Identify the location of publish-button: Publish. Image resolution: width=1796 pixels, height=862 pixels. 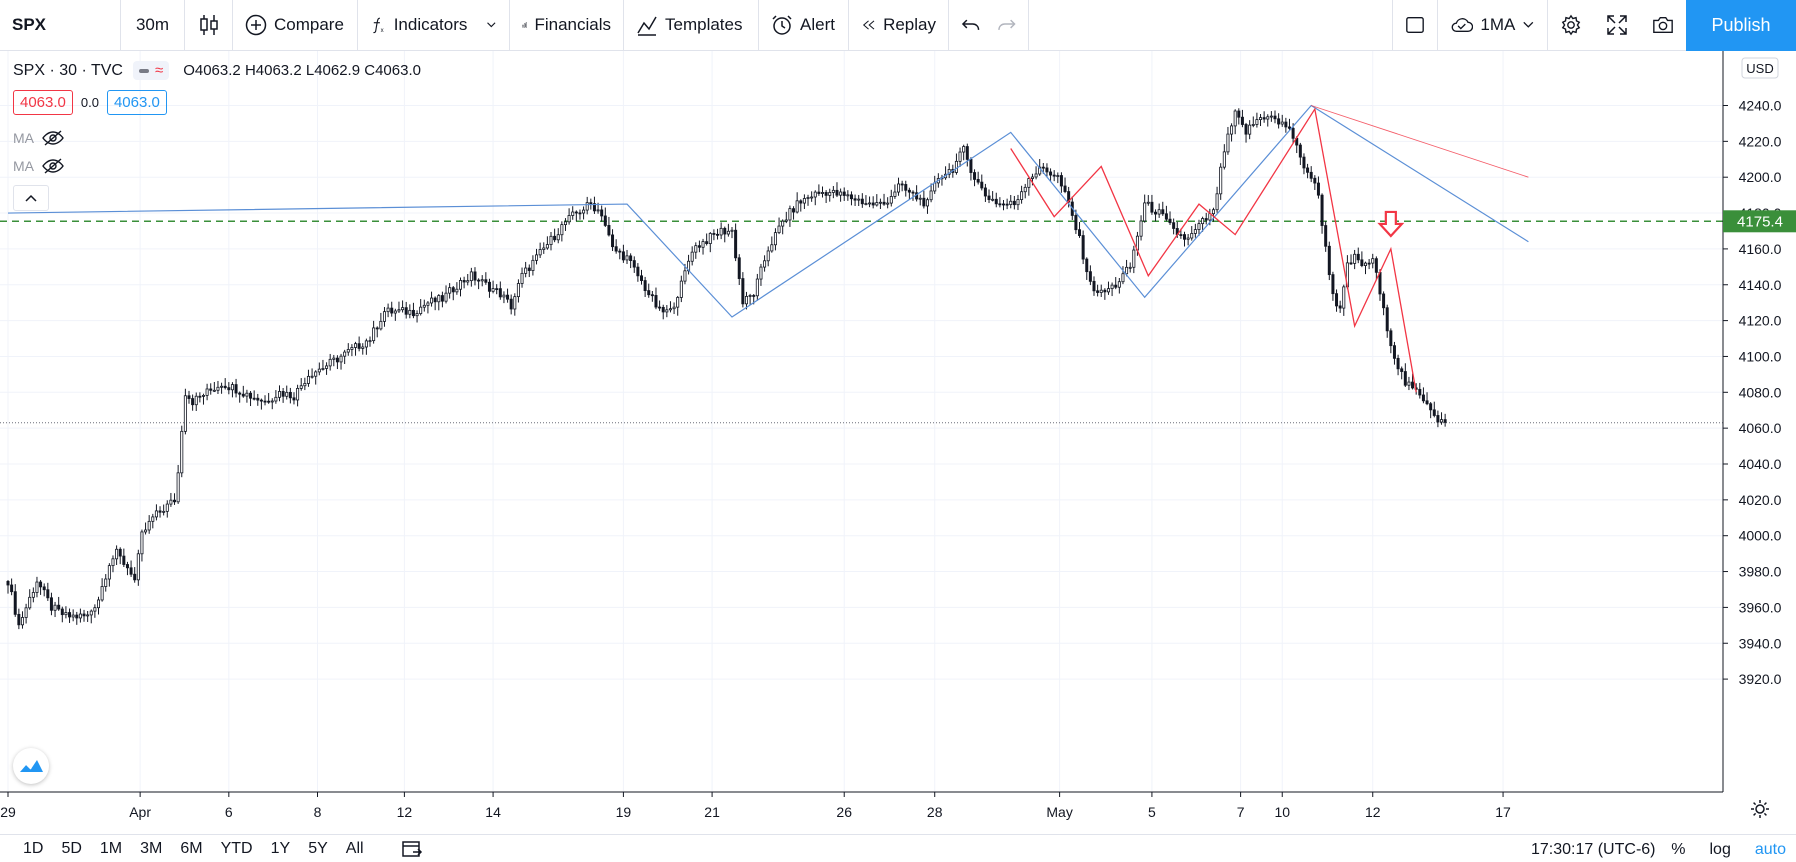
(1741, 25).